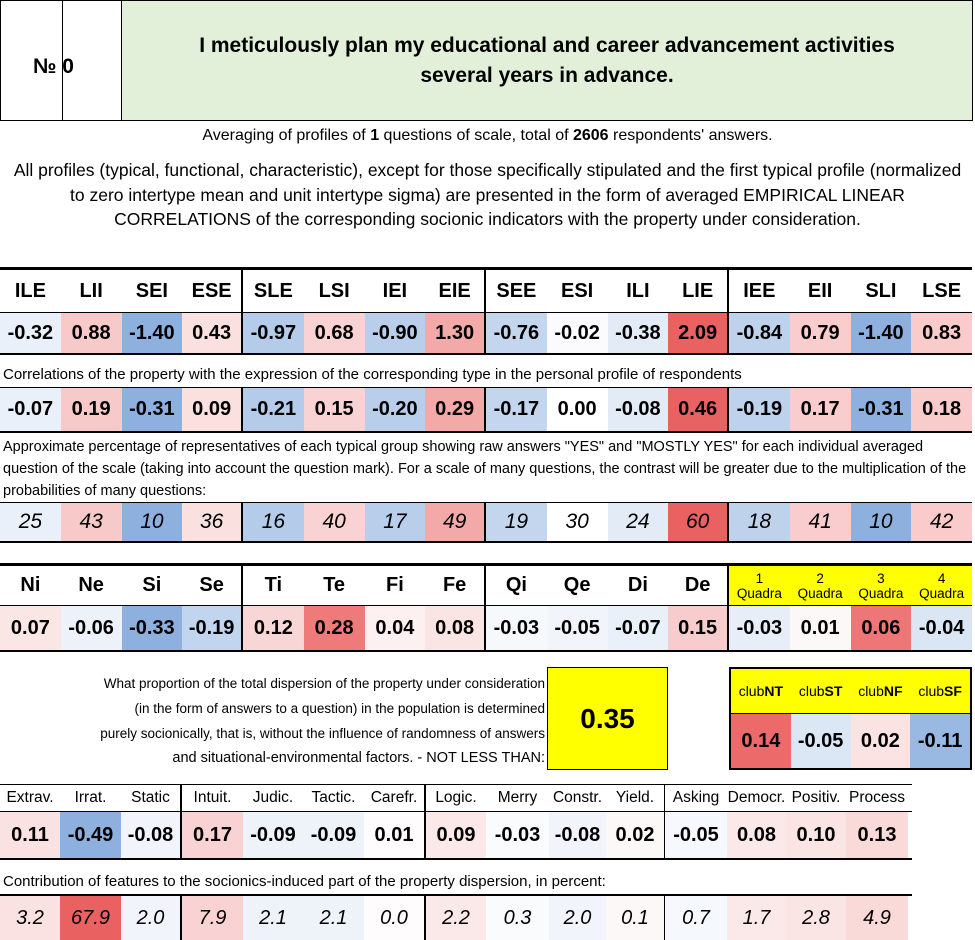 Image resolution: width=975 pixels, height=940 pixels. I want to click on averaging-prefix: Averaging of profiles of, so click(286, 135).